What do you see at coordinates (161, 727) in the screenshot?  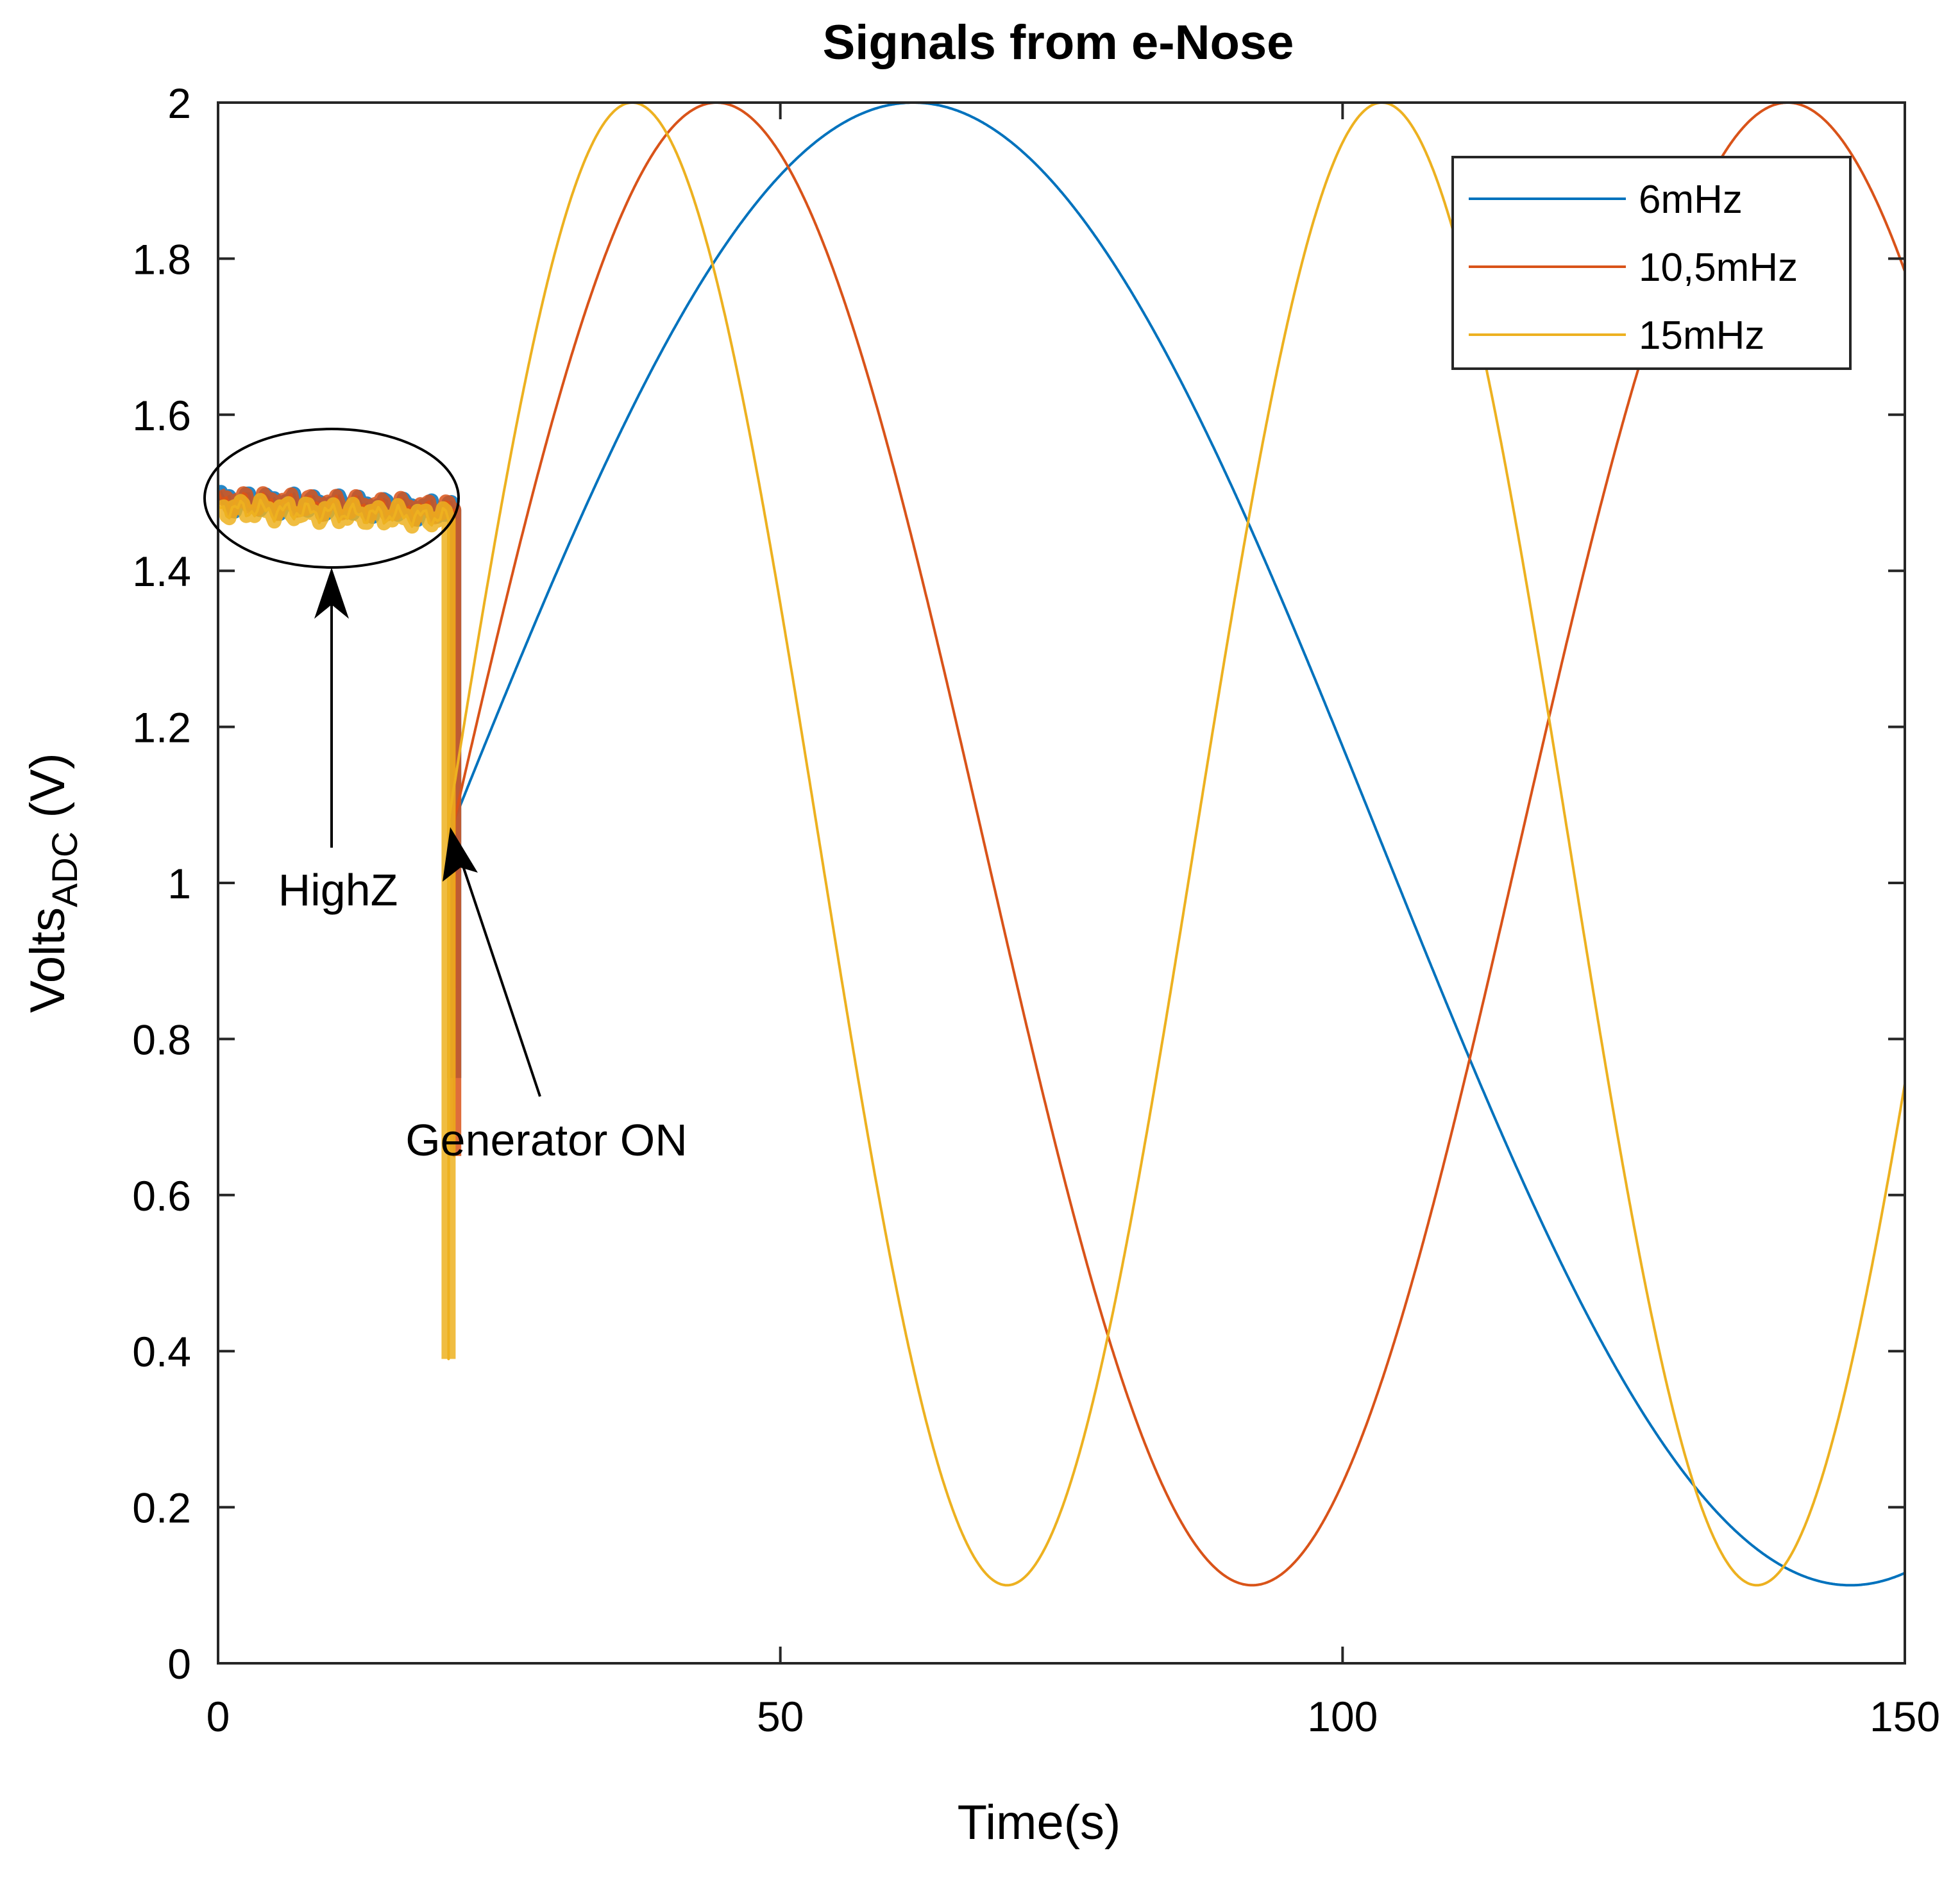 I see `y-tick-label-6: 1.2` at bounding box center [161, 727].